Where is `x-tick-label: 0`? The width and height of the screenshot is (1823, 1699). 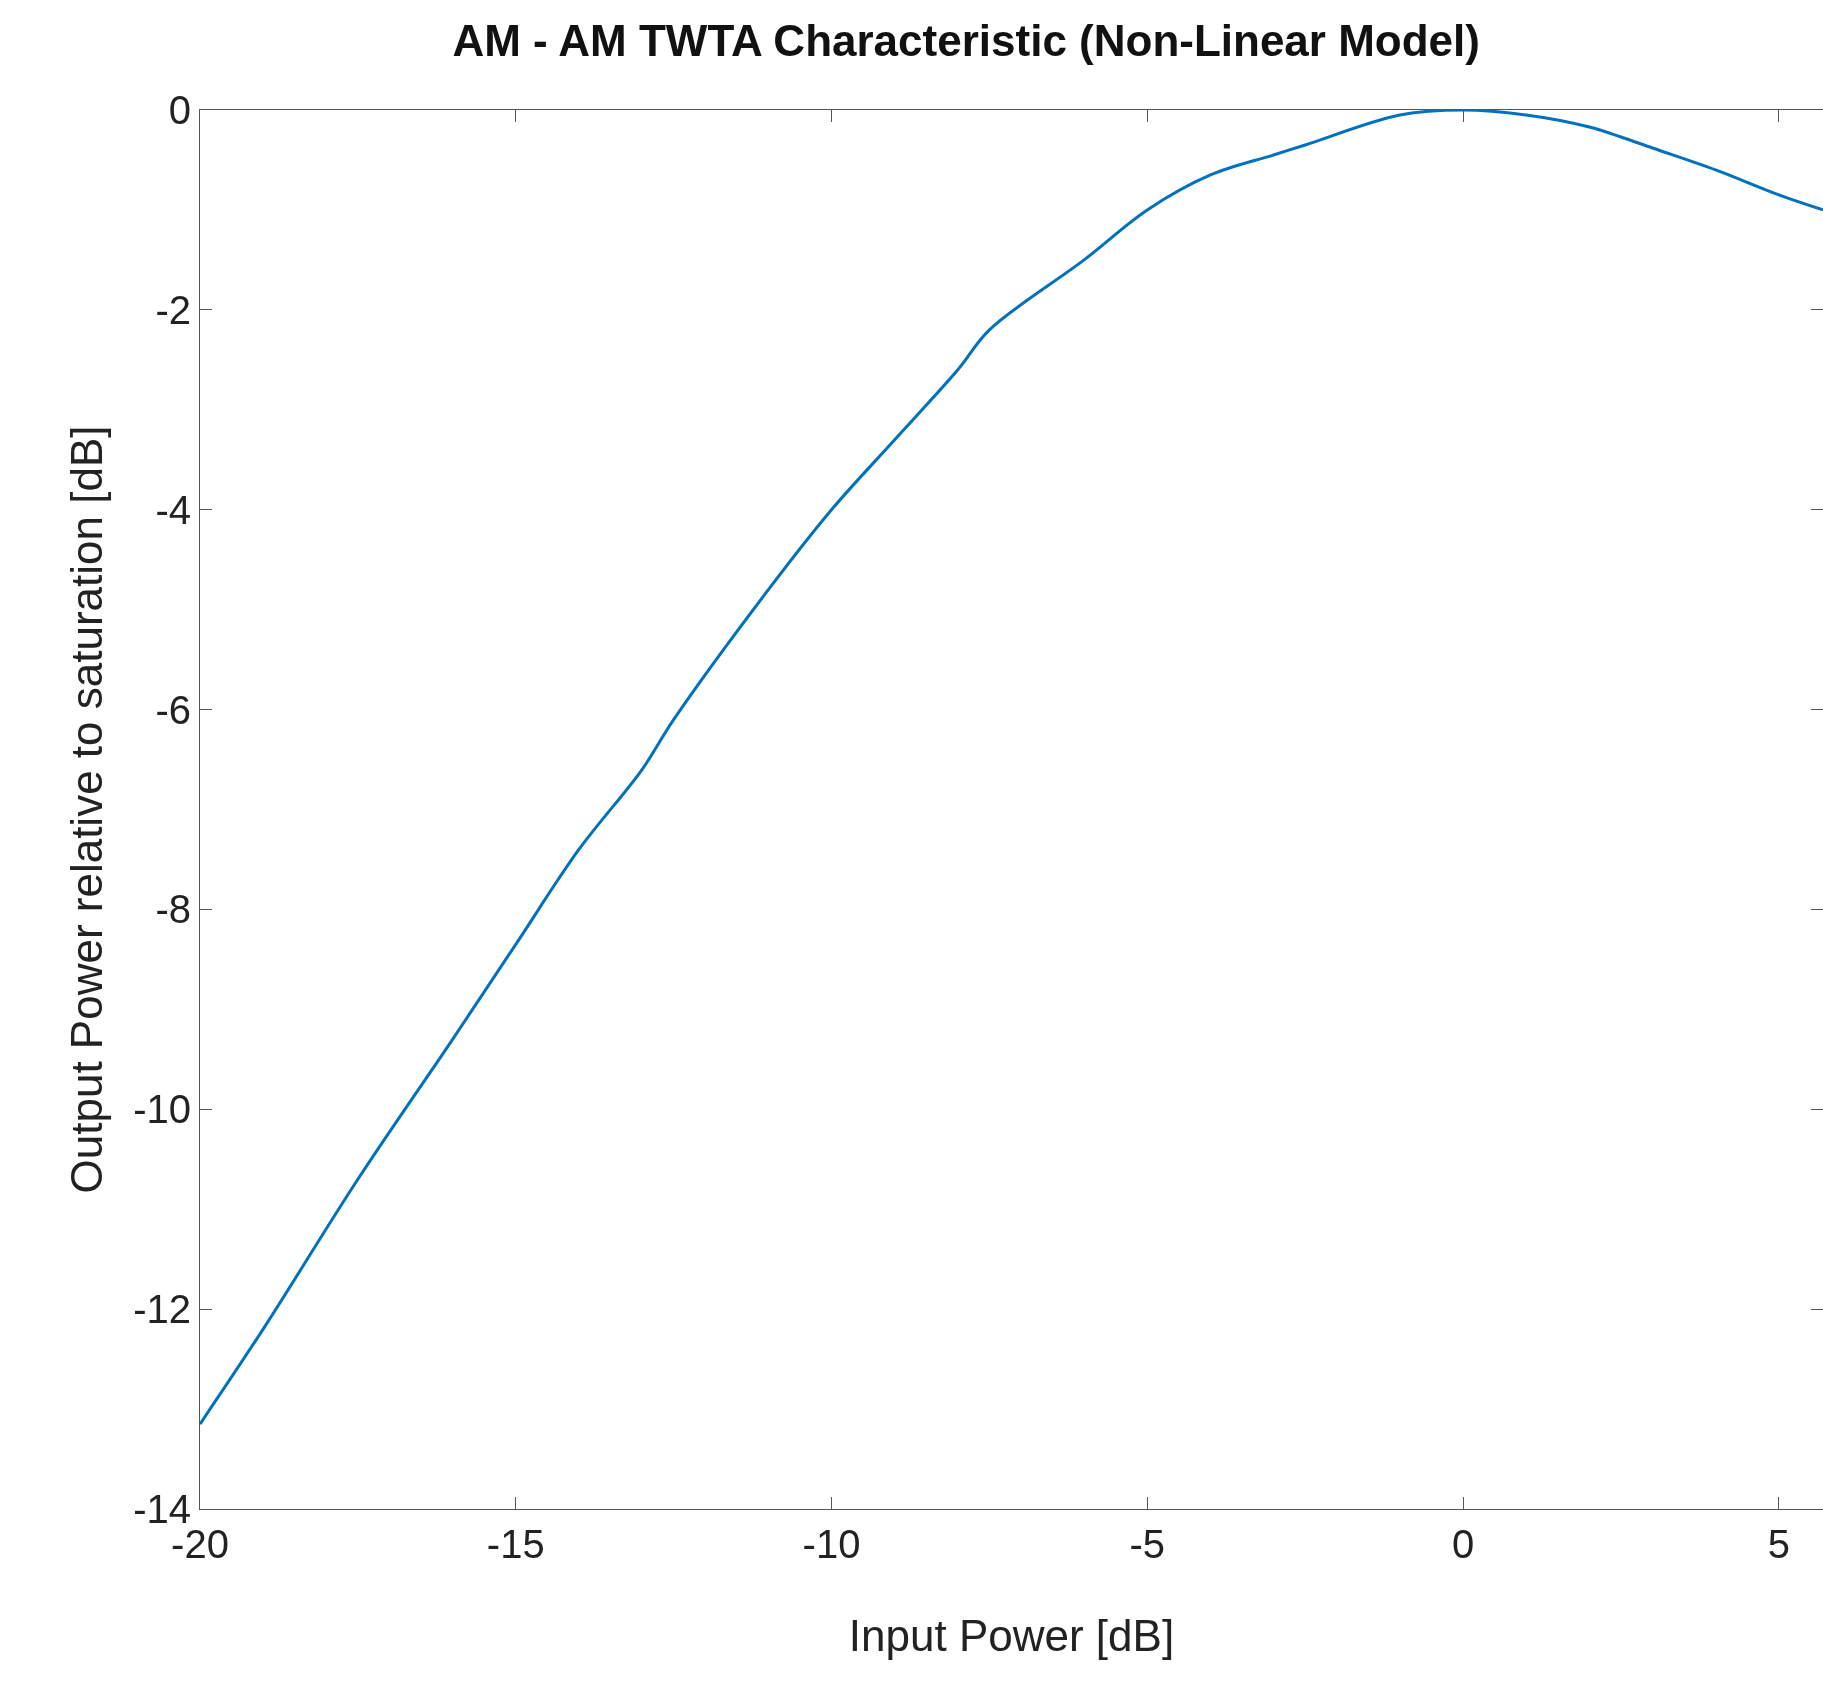 x-tick-label: 0 is located at coordinates (1463, 1544).